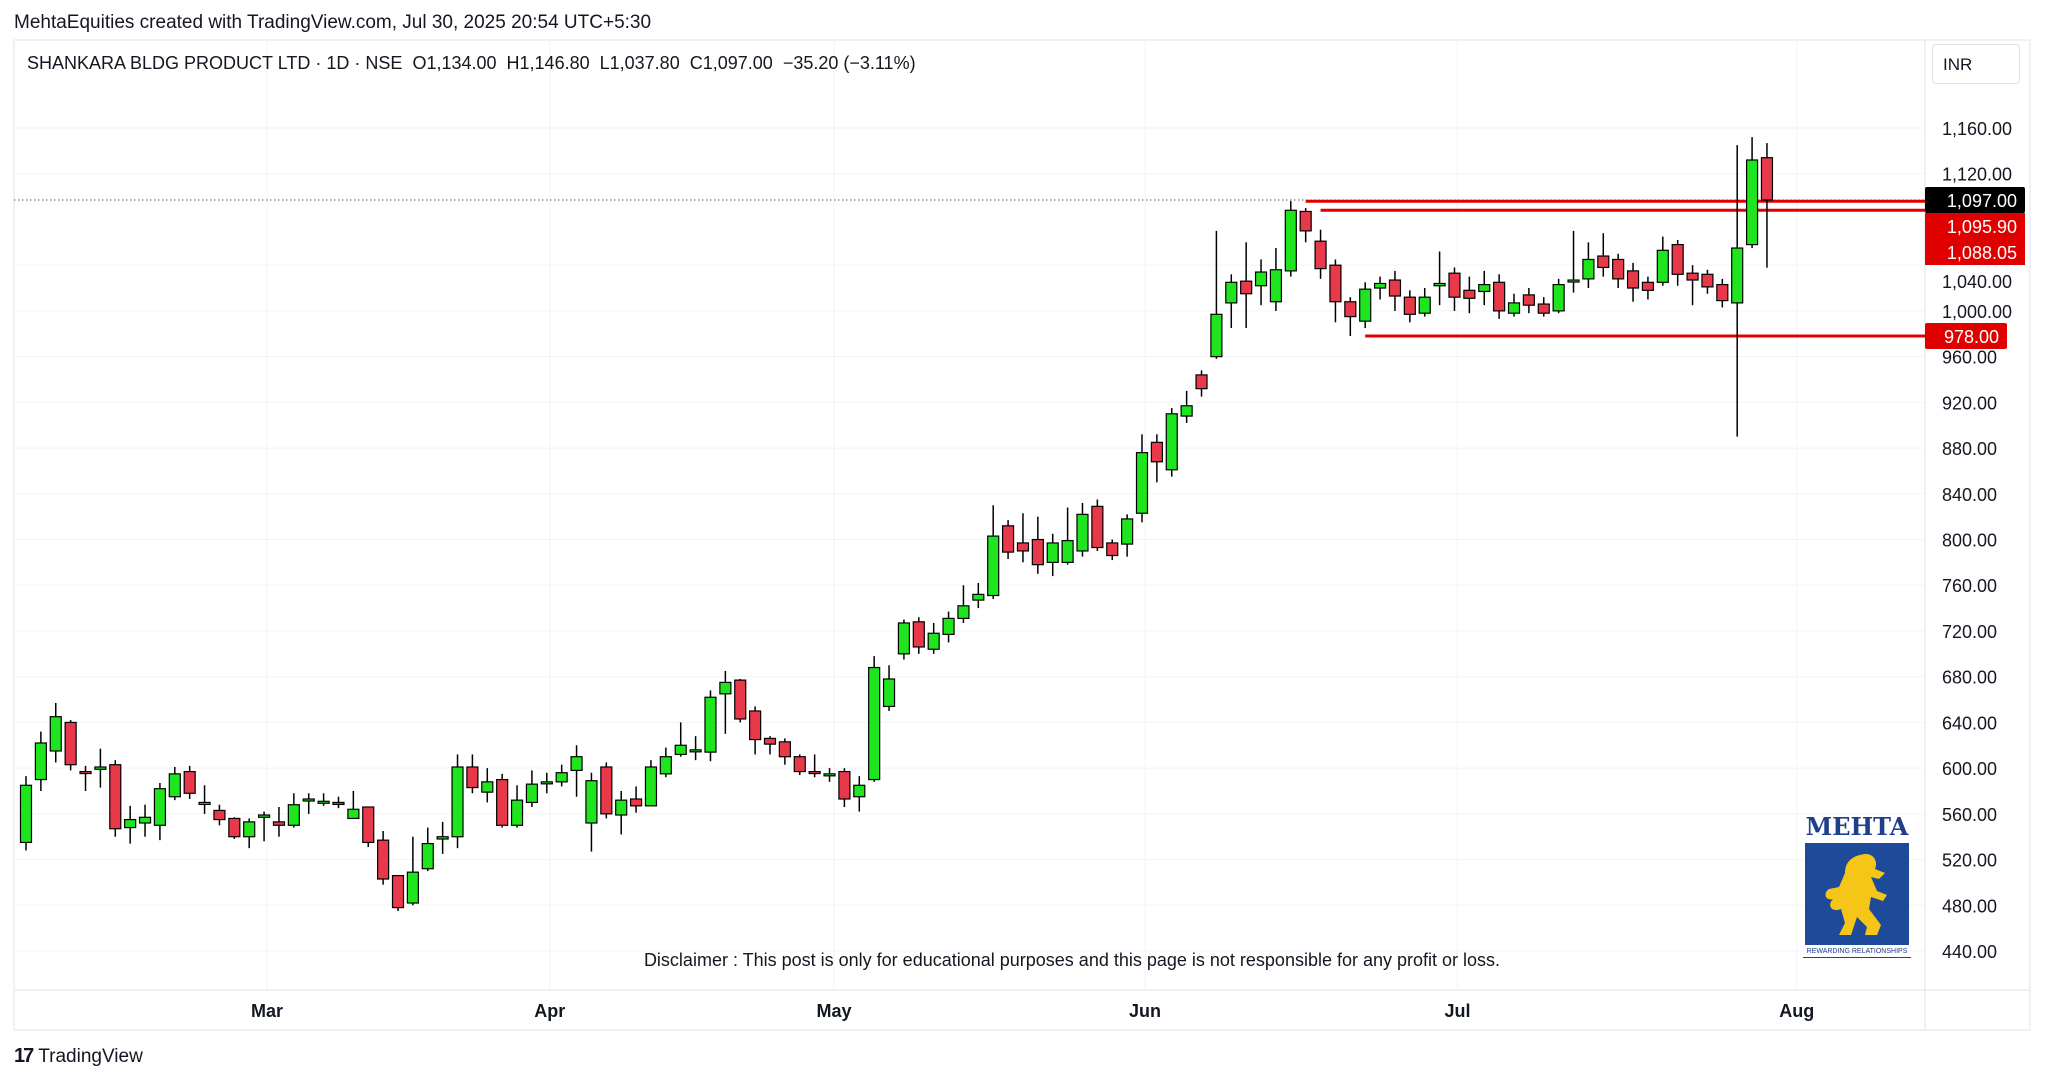 The height and width of the screenshot is (1084, 2048). I want to click on legend-close: C1,097.00, so click(731, 63).